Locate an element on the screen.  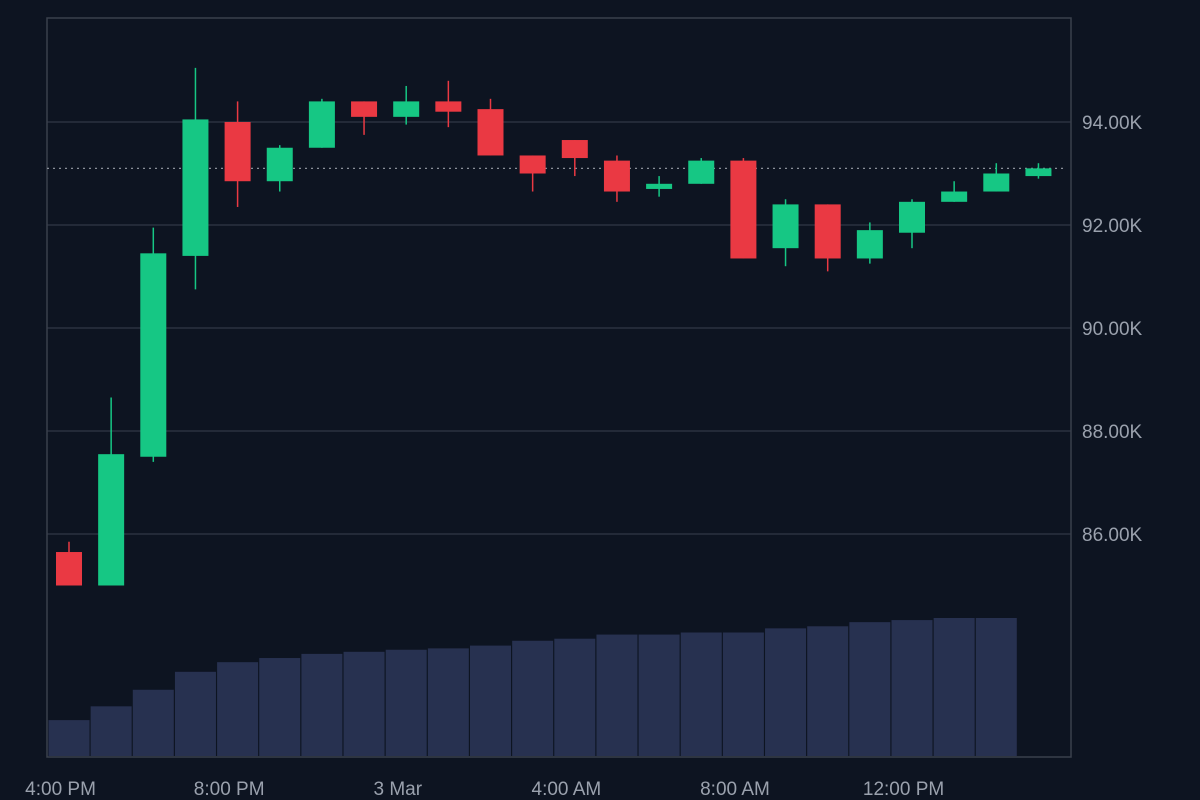
y-tick-label: 92.00K is located at coordinates (1112, 226).